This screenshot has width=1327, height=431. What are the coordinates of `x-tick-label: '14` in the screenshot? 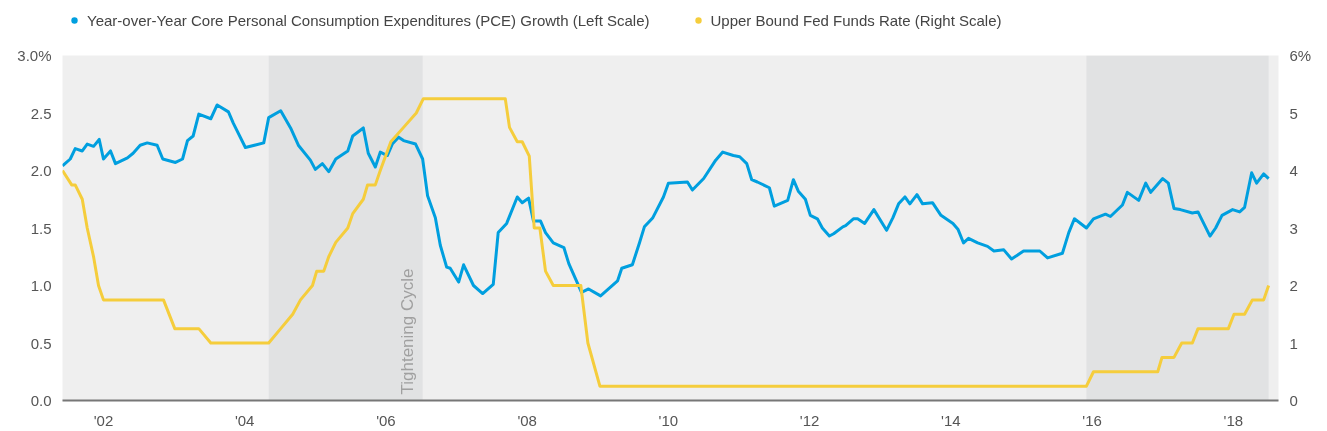 It's located at (951, 420).